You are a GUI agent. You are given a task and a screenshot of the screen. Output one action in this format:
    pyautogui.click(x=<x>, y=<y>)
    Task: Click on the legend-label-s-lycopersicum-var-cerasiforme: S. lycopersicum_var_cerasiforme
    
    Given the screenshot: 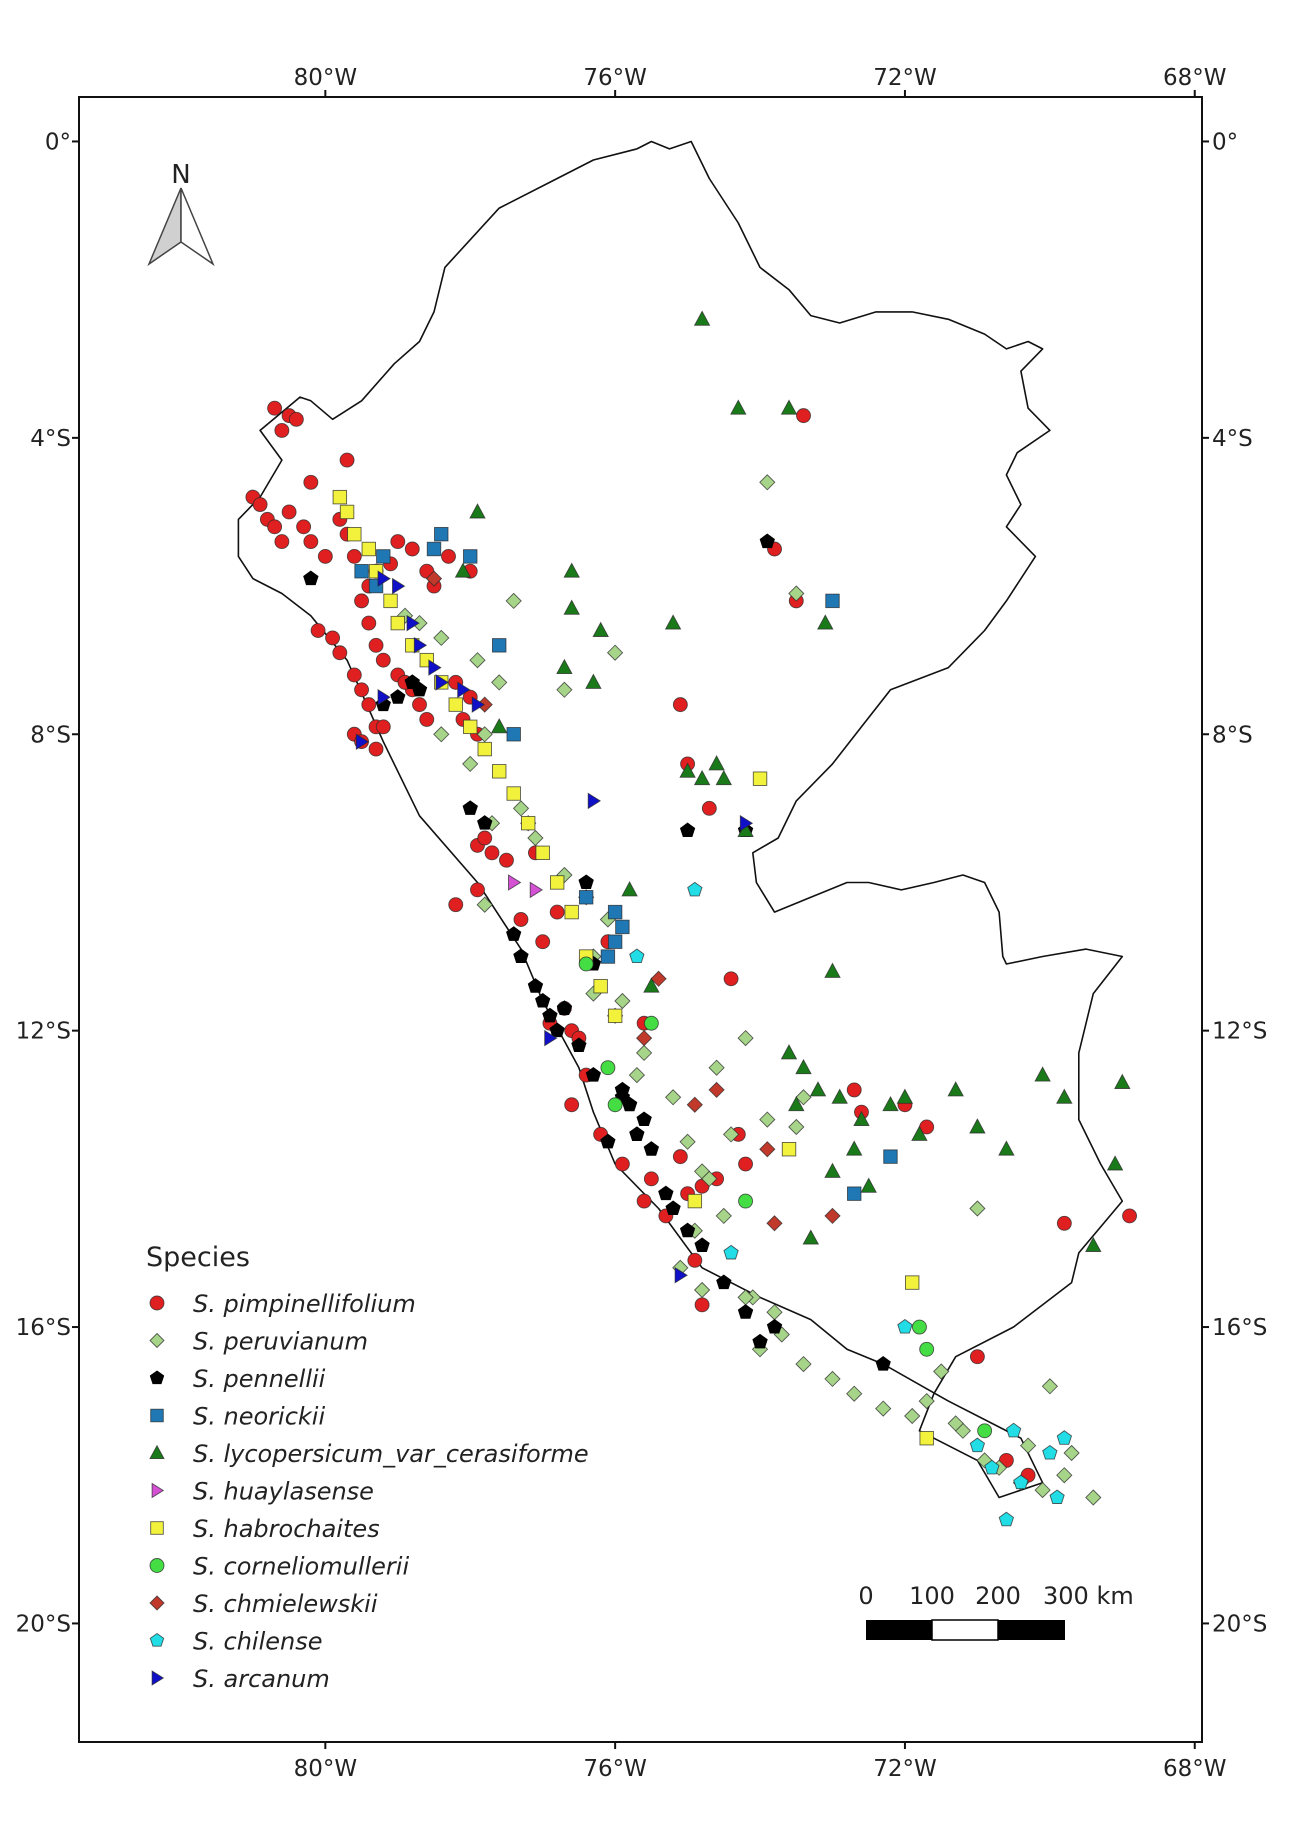 What is the action you would take?
    pyautogui.click(x=391, y=1454)
    